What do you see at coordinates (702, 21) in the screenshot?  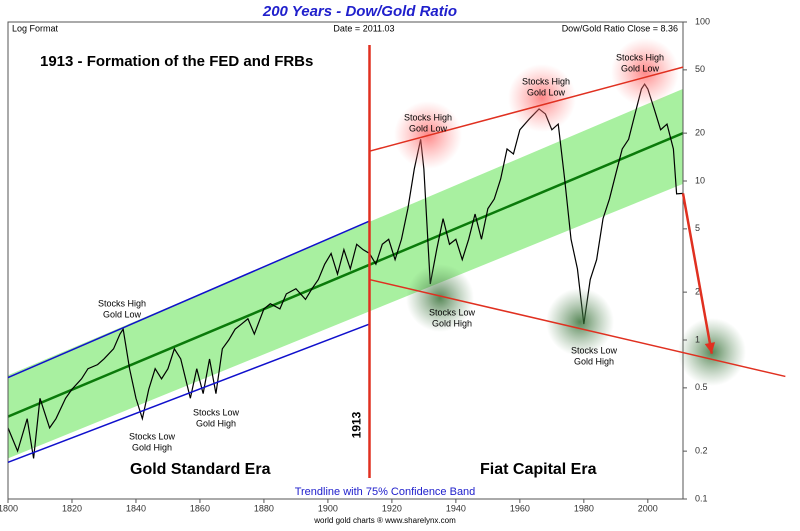 I see `y-tick-label: 100` at bounding box center [702, 21].